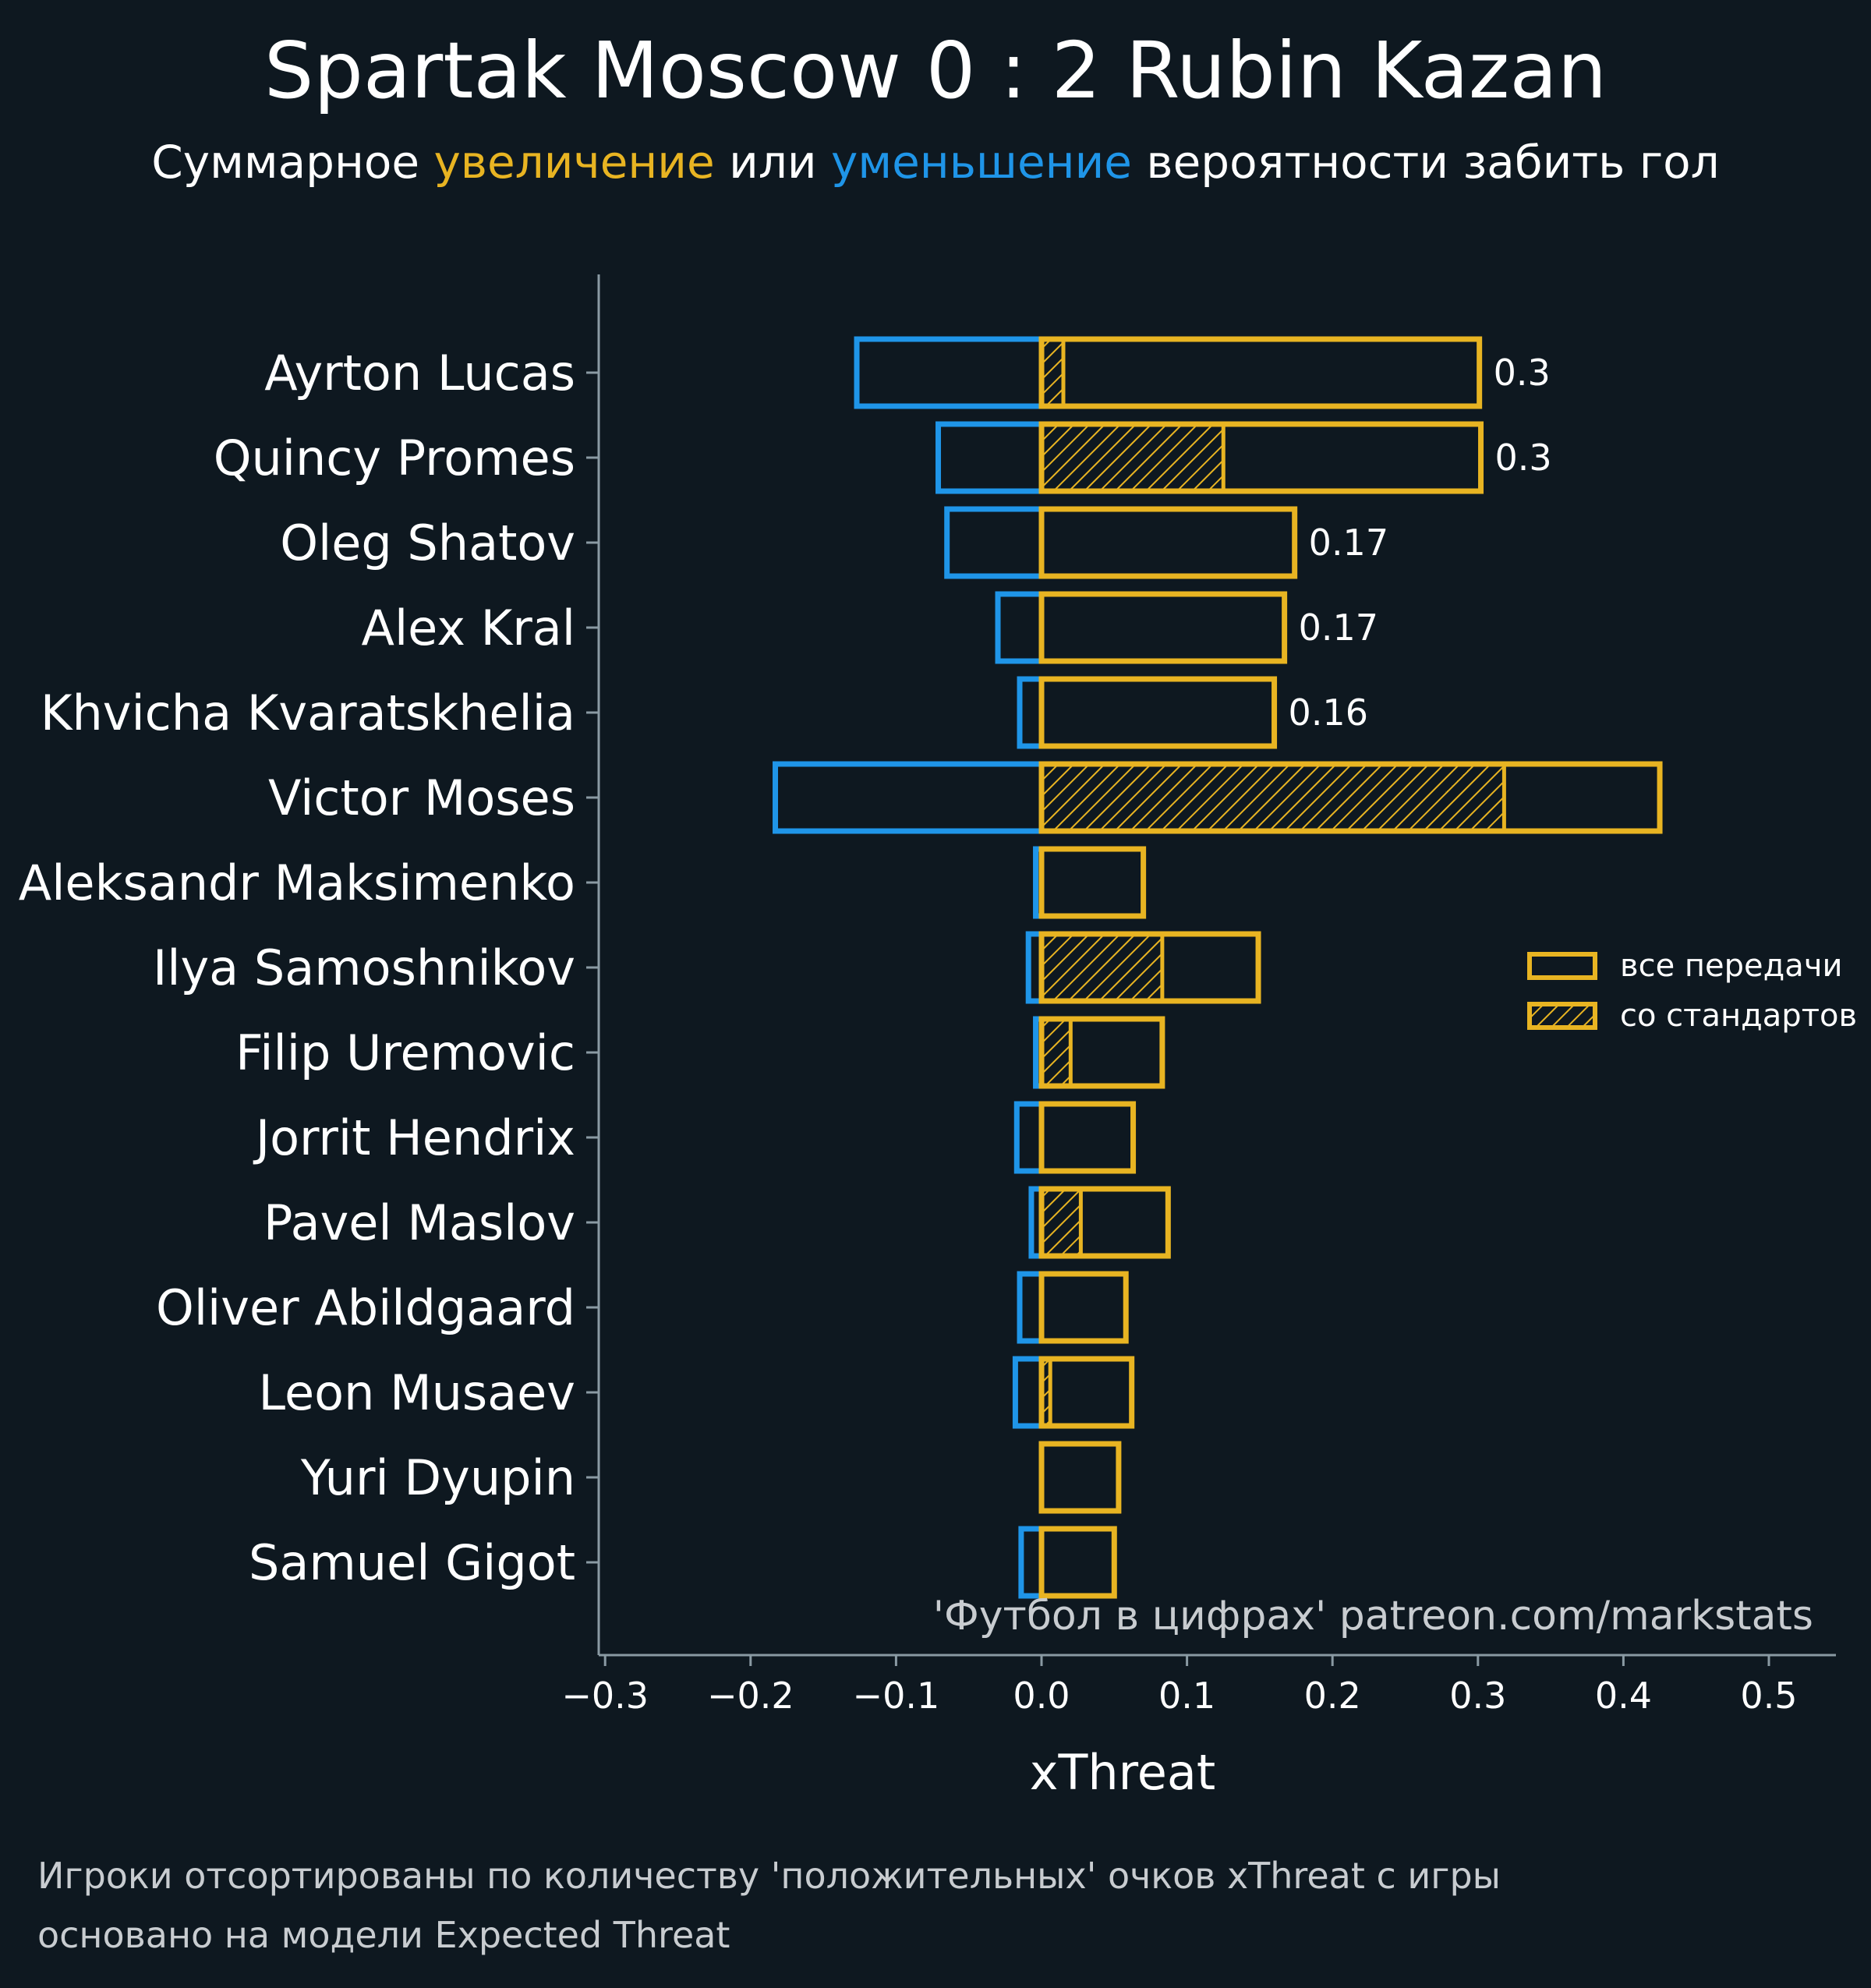  What do you see at coordinates (1328, 713) in the screenshot?
I see `bar-value-label: 0.16` at bounding box center [1328, 713].